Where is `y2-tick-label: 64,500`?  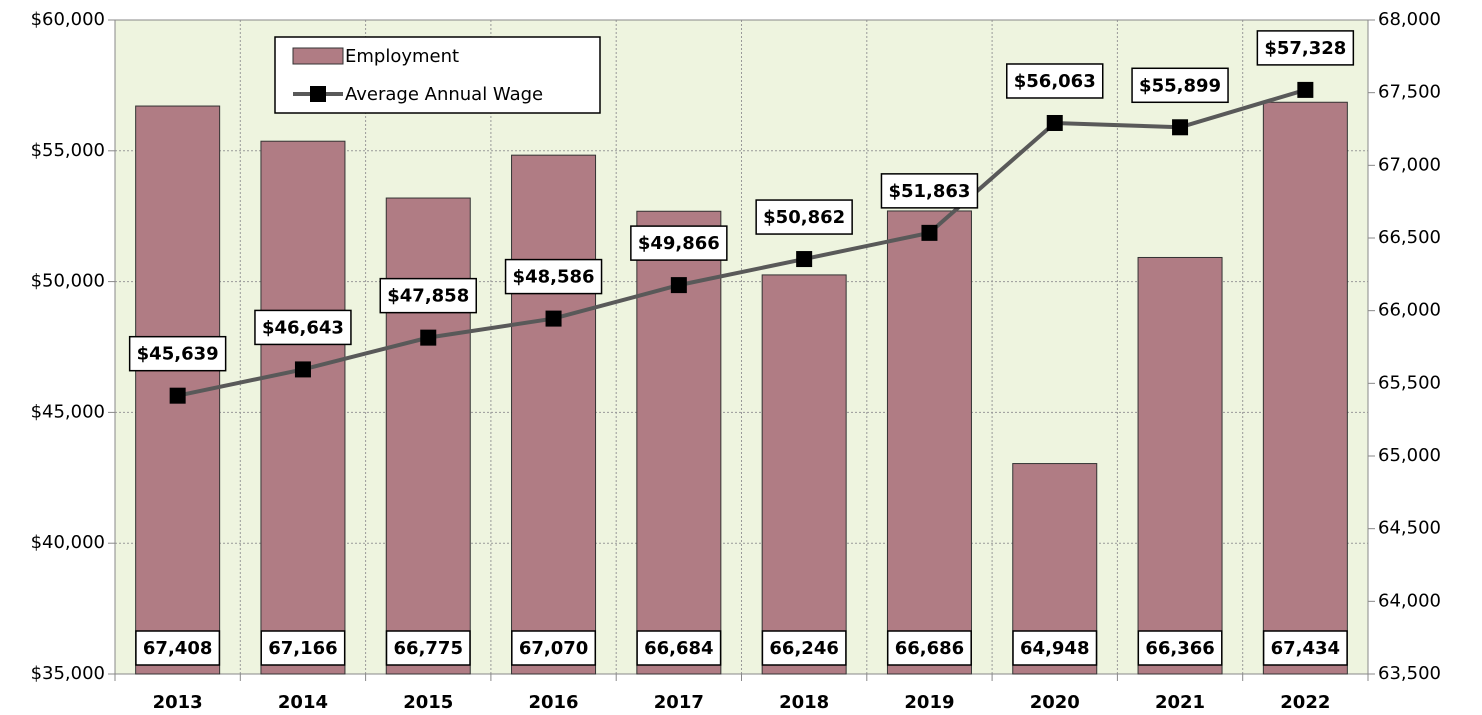 y2-tick-label: 64,500 is located at coordinates (1409, 528).